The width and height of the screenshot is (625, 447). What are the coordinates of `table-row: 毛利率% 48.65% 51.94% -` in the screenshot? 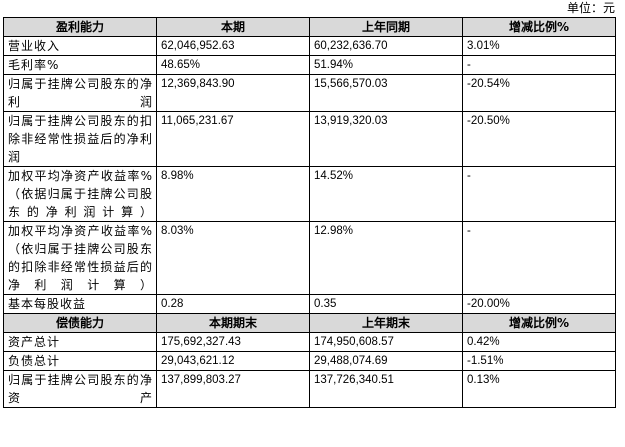 It's located at (309, 65).